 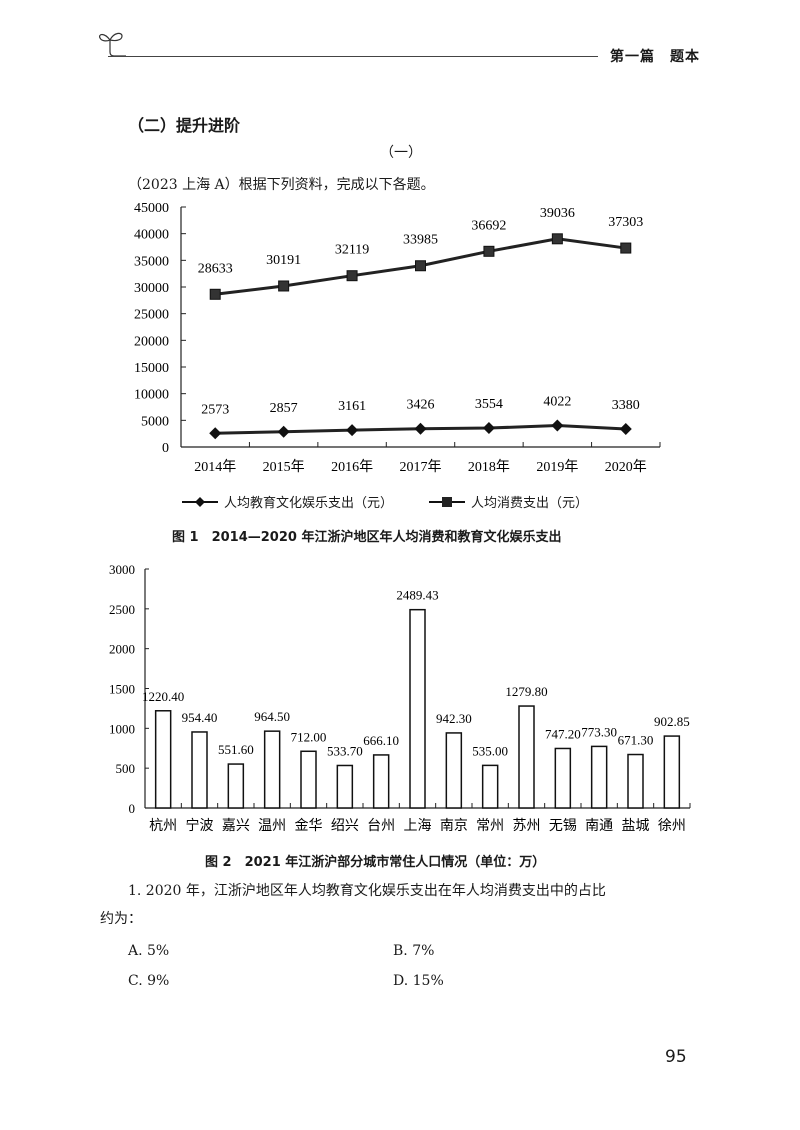 What do you see at coordinates (151, 395) in the screenshot?
I see `svg-text: 10000` at bounding box center [151, 395].